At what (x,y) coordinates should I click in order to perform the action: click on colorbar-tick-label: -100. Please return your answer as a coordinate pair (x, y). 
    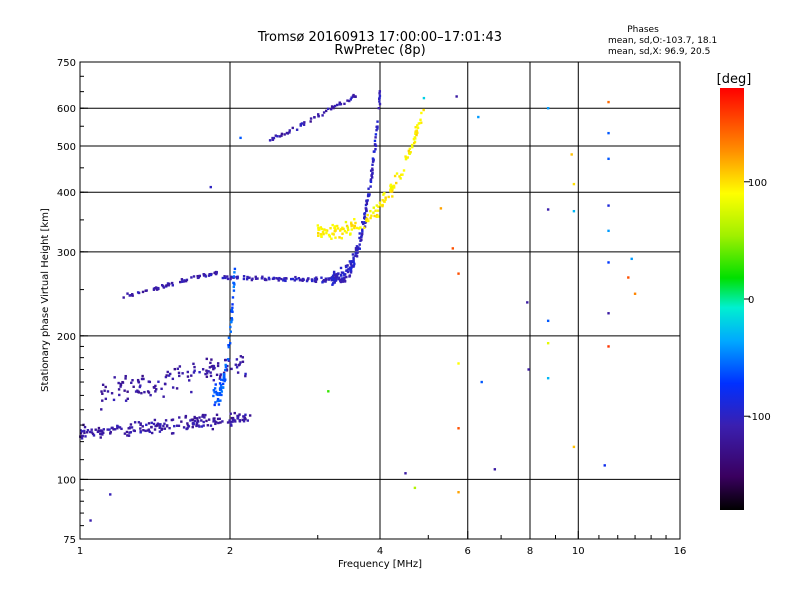
    Looking at the image, I should click on (759, 417).